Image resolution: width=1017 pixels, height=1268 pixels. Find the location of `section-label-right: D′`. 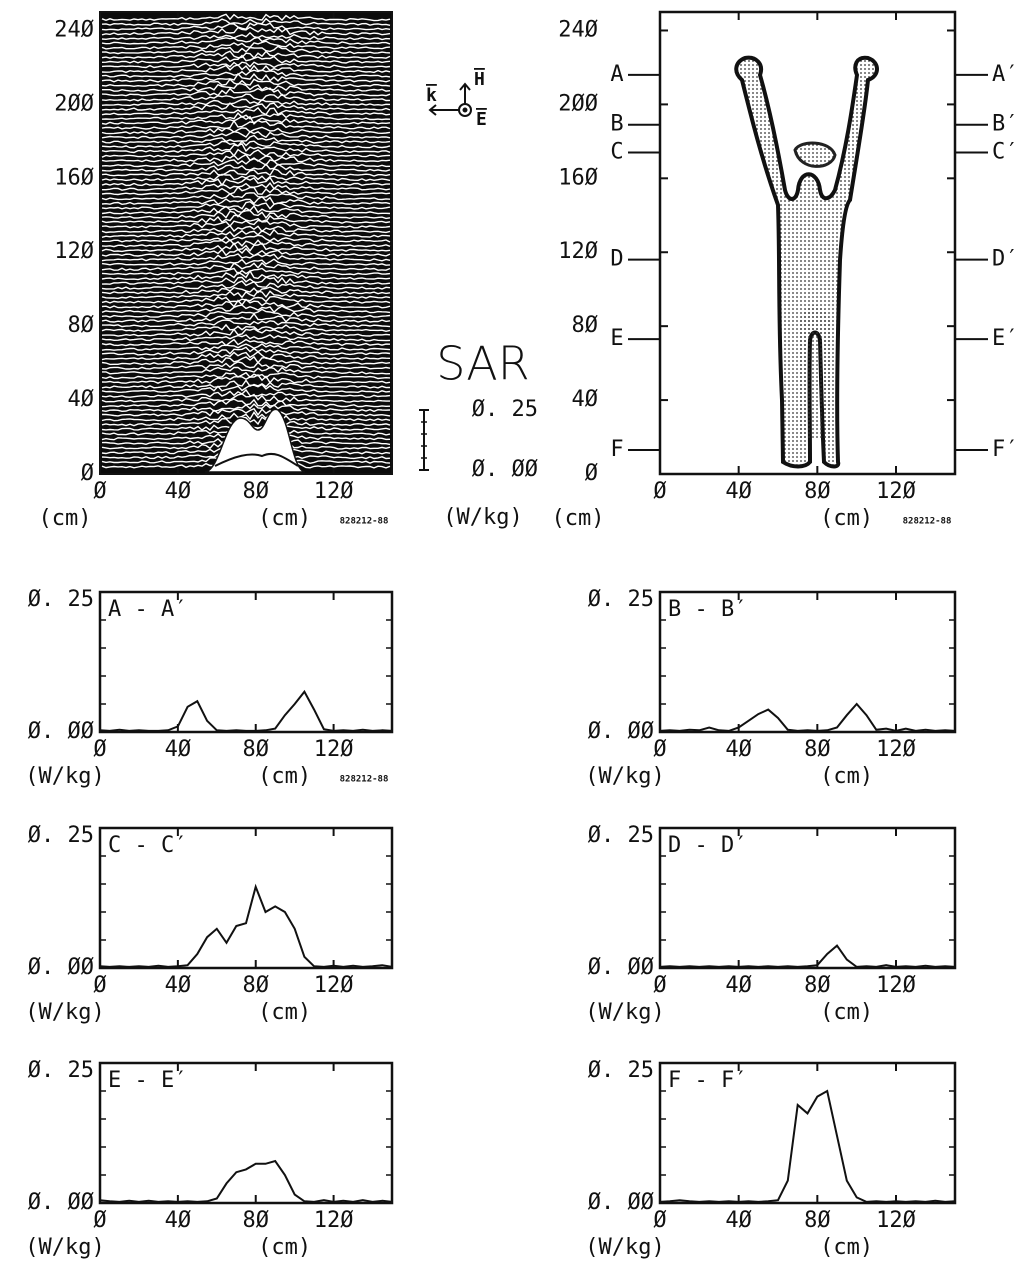

section-label-right: D′ is located at coordinates (1004, 259).